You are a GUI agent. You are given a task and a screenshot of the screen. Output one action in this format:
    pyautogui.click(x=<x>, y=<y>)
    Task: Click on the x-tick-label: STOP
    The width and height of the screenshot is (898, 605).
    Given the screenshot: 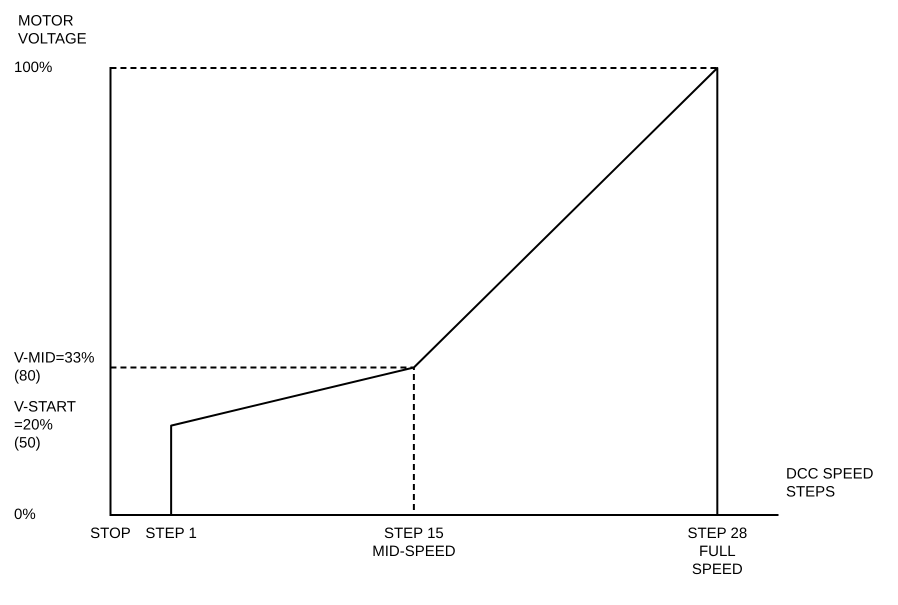 What is the action you would take?
    pyautogui.click(x=110, y=533)
    